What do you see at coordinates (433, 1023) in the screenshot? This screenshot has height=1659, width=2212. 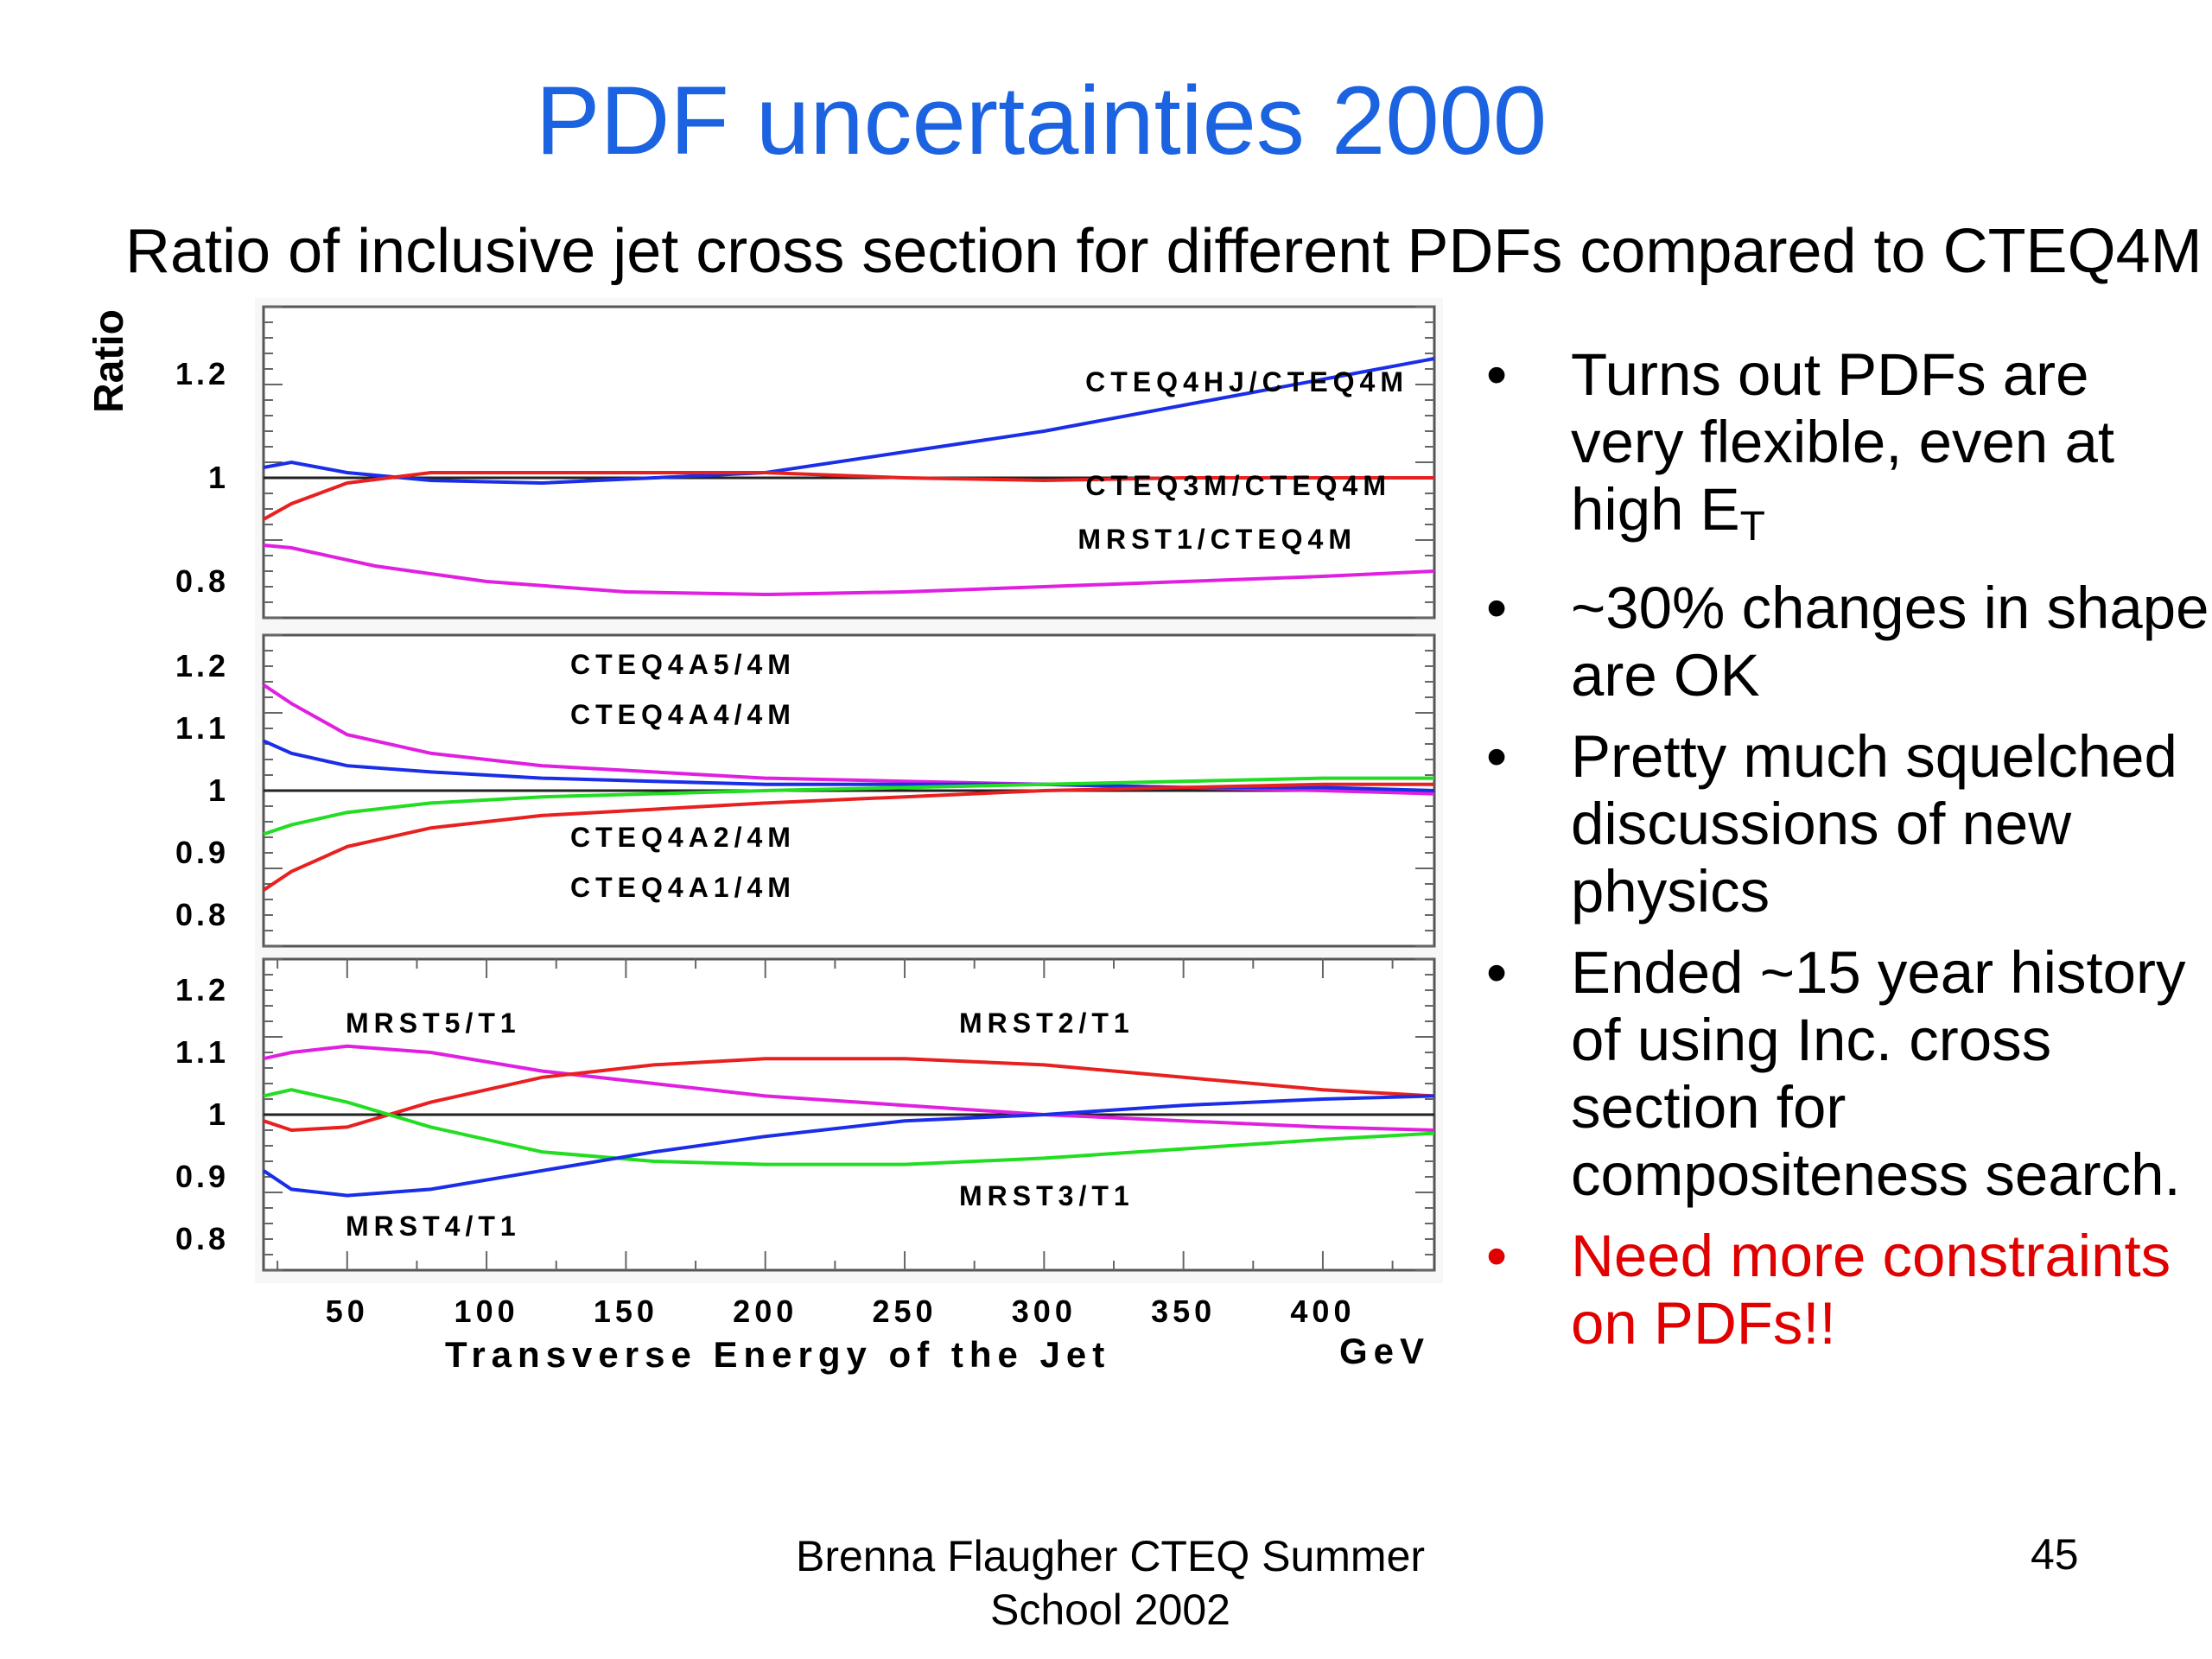 I see `curve-label: MRST5/T1` at bounding box center [433, 1023].